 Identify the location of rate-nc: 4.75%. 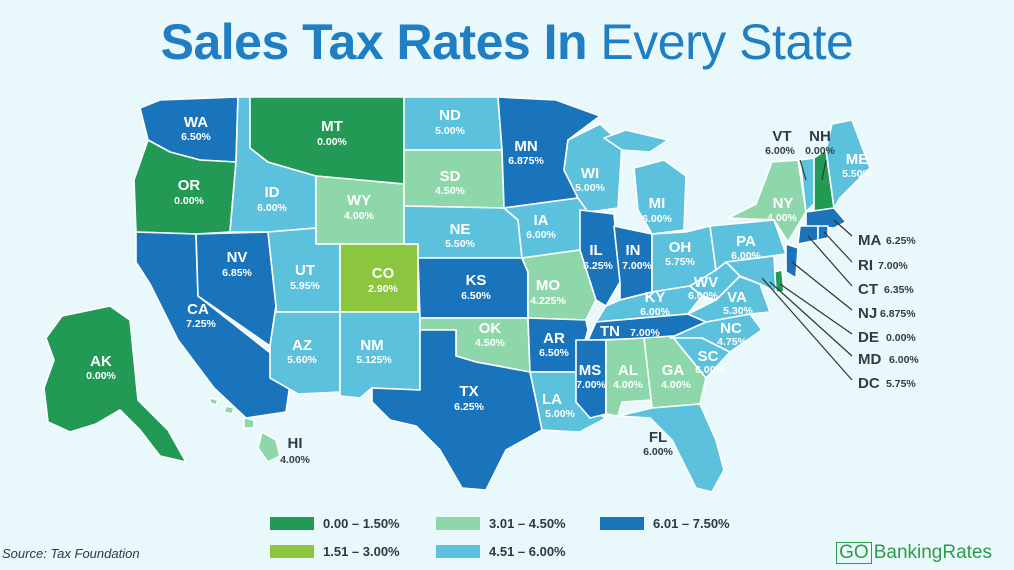
(732, 342).